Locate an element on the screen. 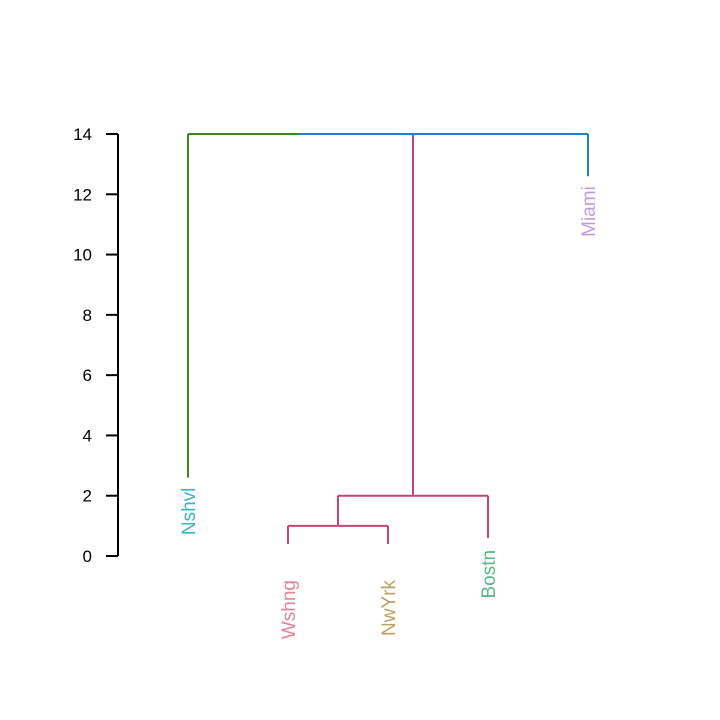 Image resolution: width=720 pixels, height=720 pixels. leaf-label-nshvl: Nshvl is located at coordinates (189, 512).